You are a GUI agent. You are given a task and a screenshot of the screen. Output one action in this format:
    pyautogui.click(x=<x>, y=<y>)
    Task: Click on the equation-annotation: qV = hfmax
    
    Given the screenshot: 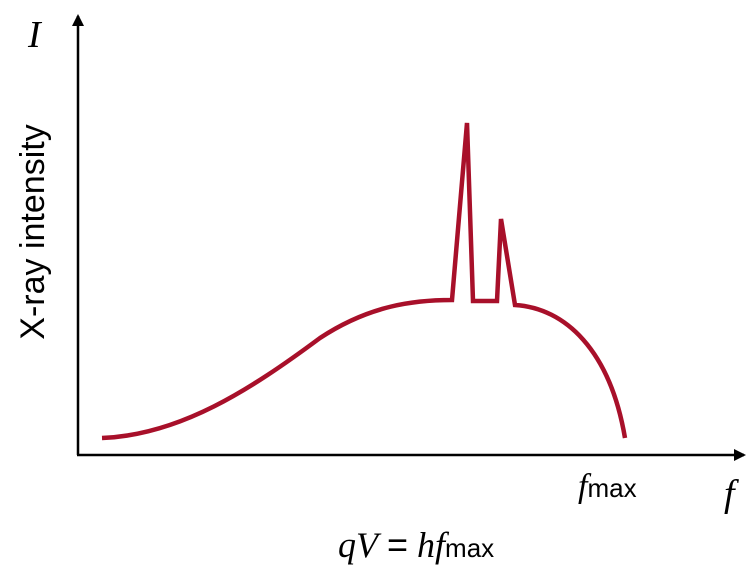 What is the action you would take?
    pyautogui.click(x=416, y=544)
    